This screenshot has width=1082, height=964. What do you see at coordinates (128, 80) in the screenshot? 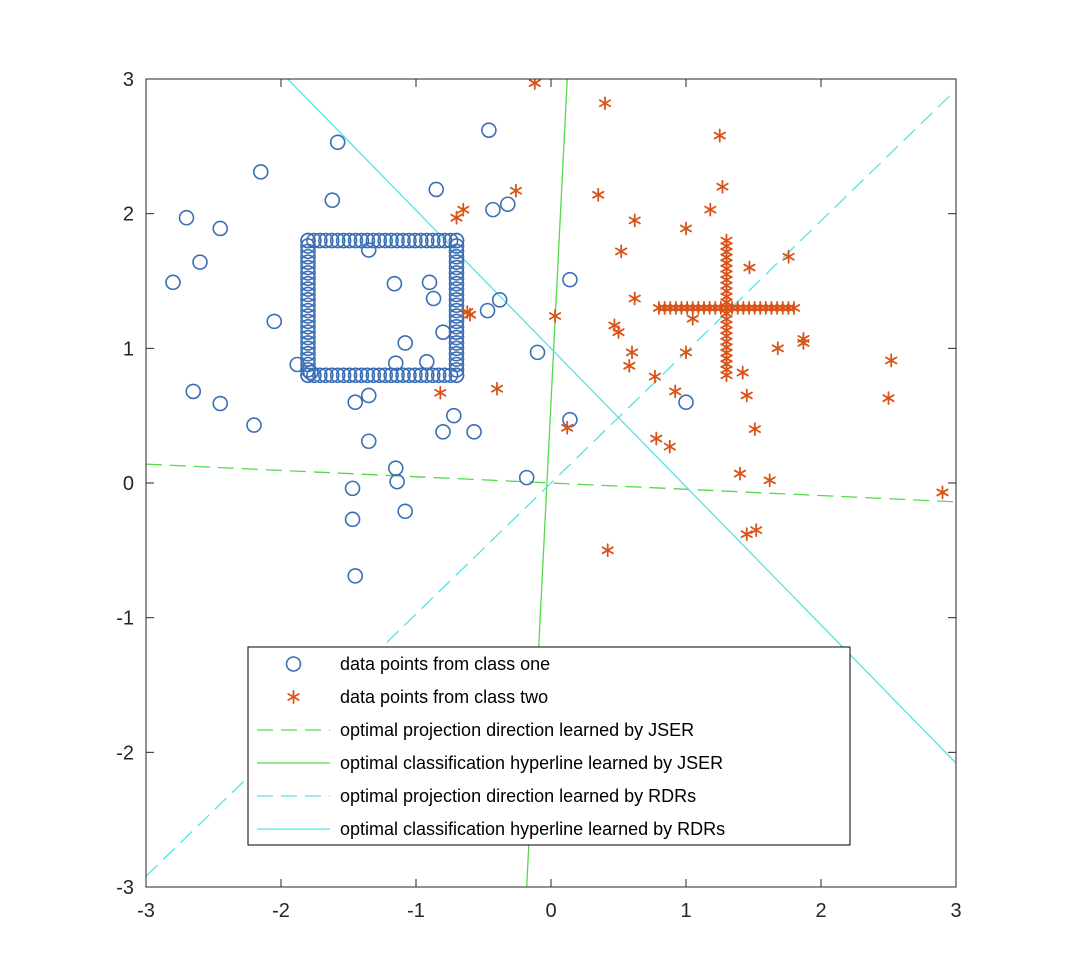
I see `y-tick-label: 3` at bounding box center [128, 80].